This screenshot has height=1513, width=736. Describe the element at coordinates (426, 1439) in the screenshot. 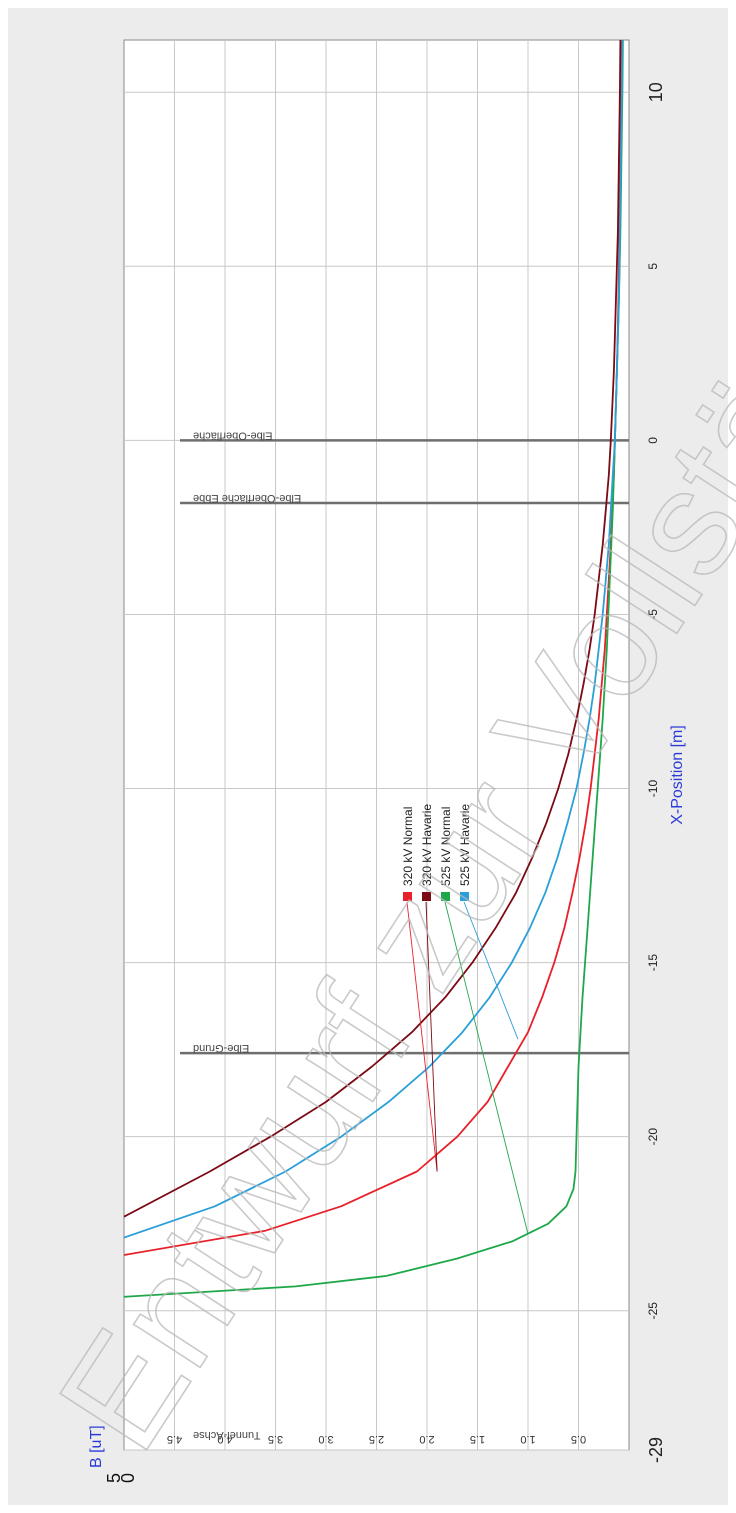

I see `y-tick-label-3: 2.0` at that location.